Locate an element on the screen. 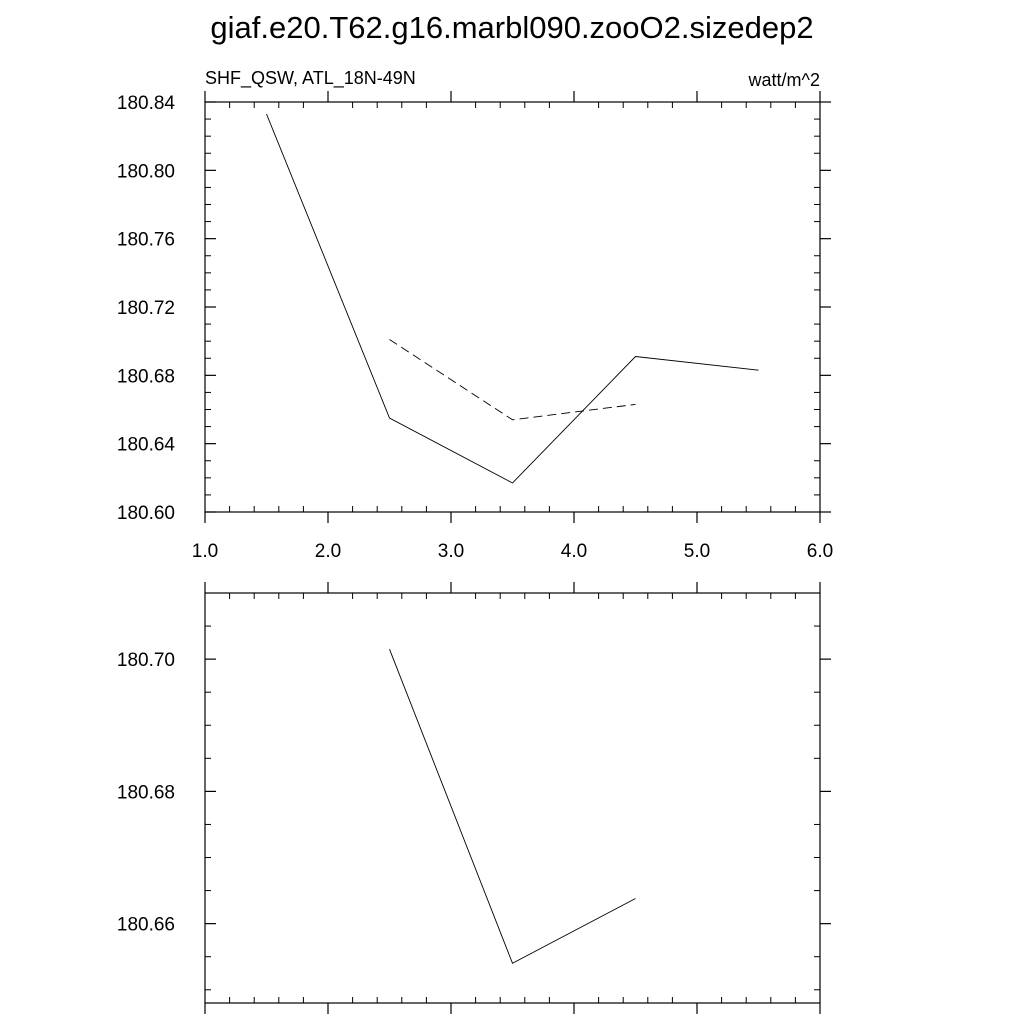 This screenshot has width=1024, height=1024. panel-units-label: watt/m^2 is located at coordinates (784, 80).